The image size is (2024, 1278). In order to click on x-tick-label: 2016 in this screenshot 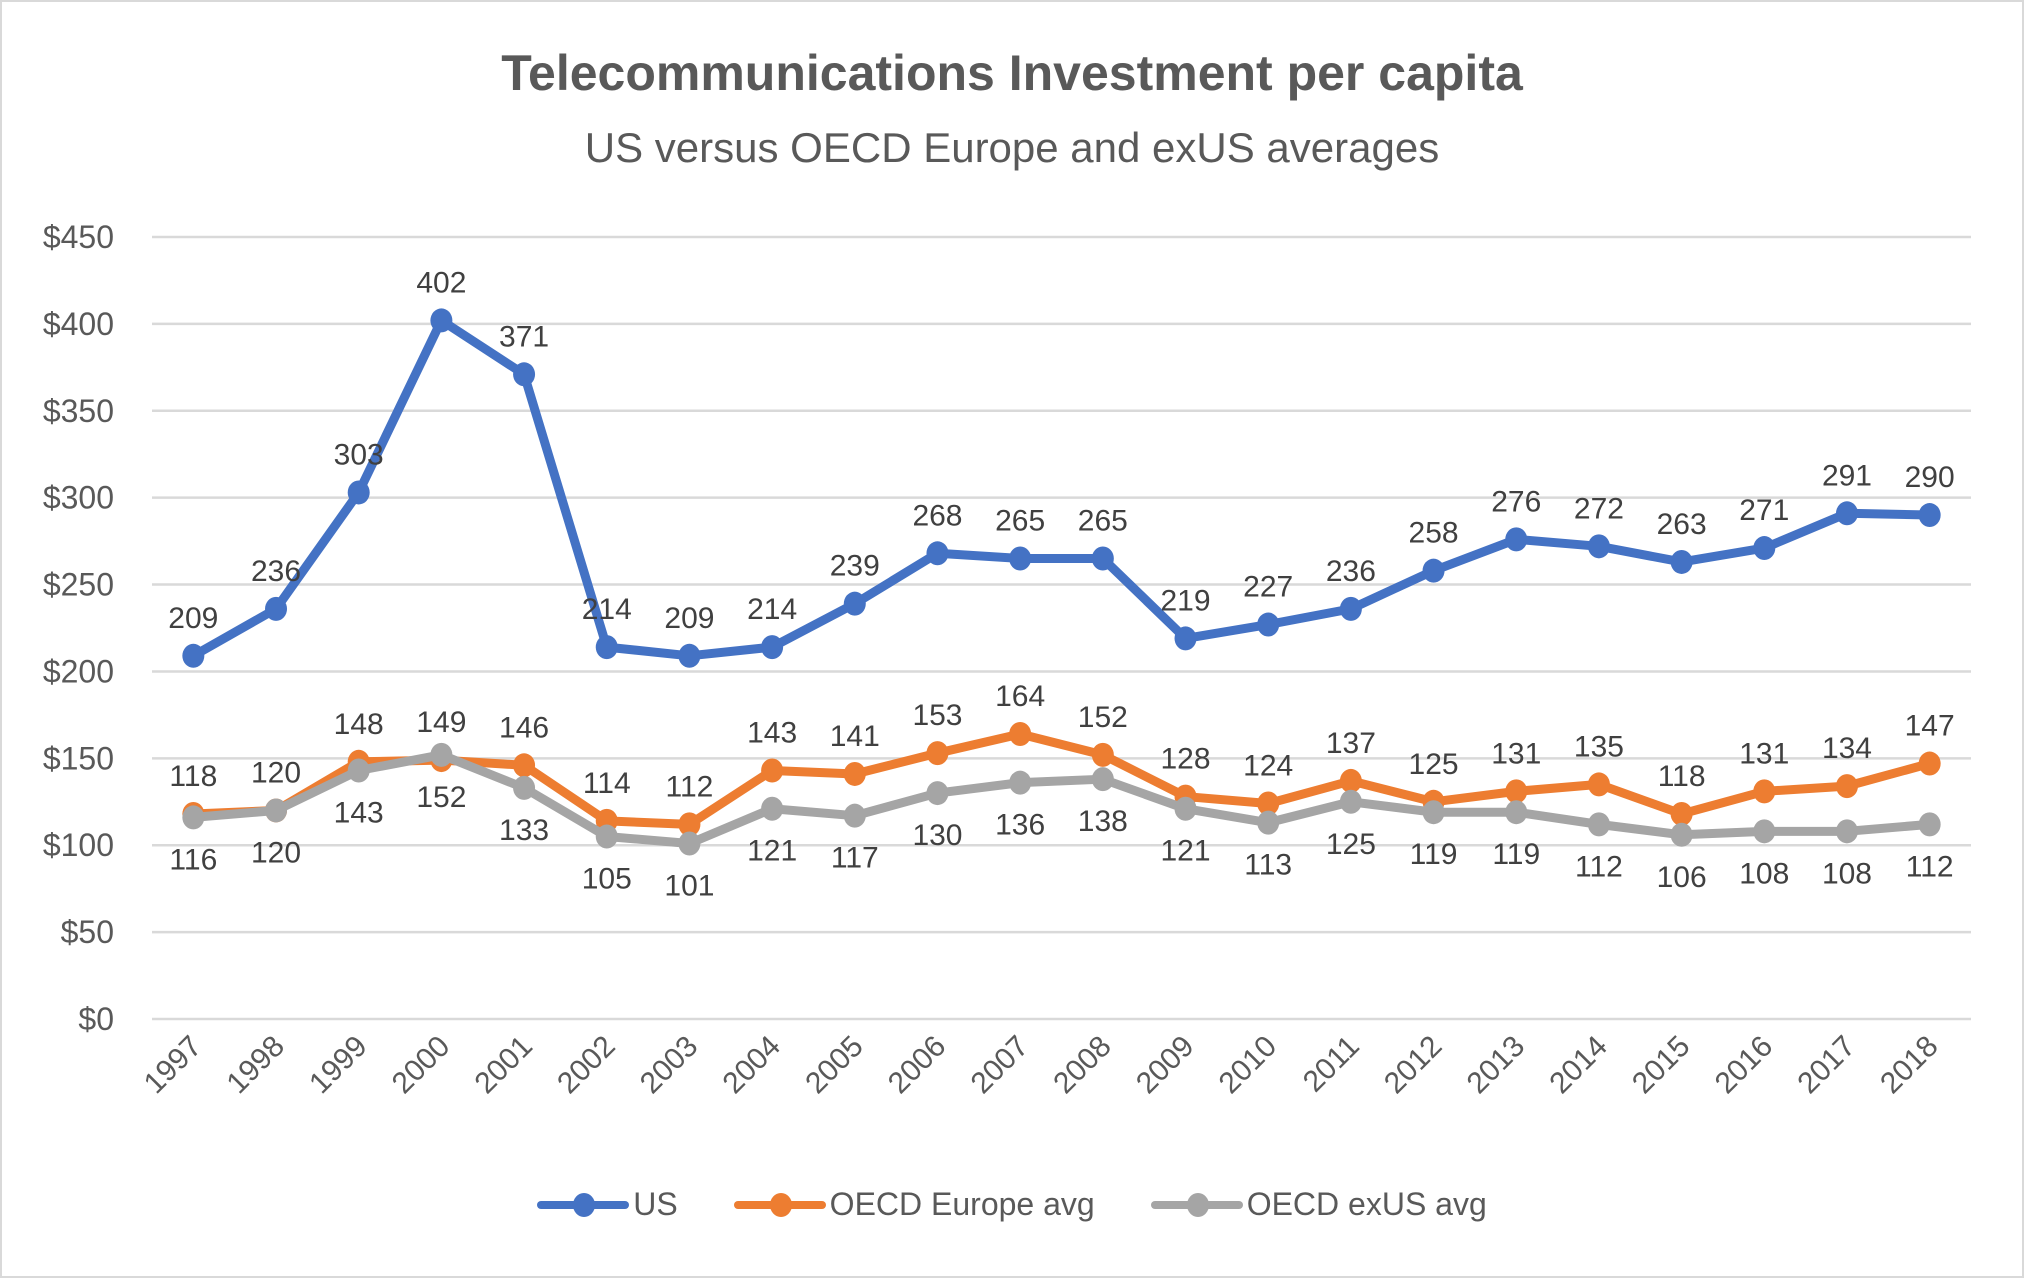, I will do `click(1744, 1065)`.